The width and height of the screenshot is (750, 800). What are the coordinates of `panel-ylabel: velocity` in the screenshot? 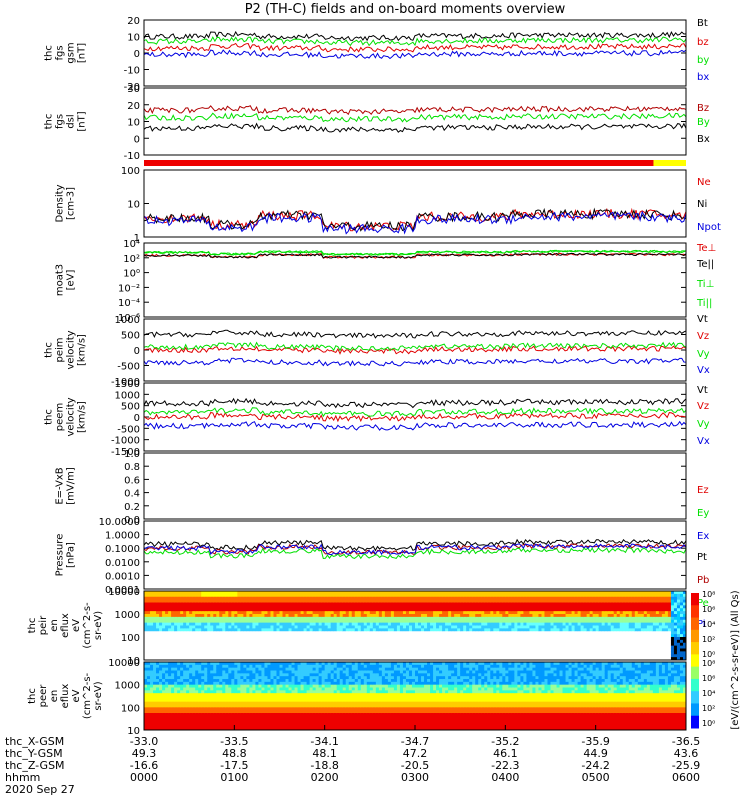 It's located at (71, 349).